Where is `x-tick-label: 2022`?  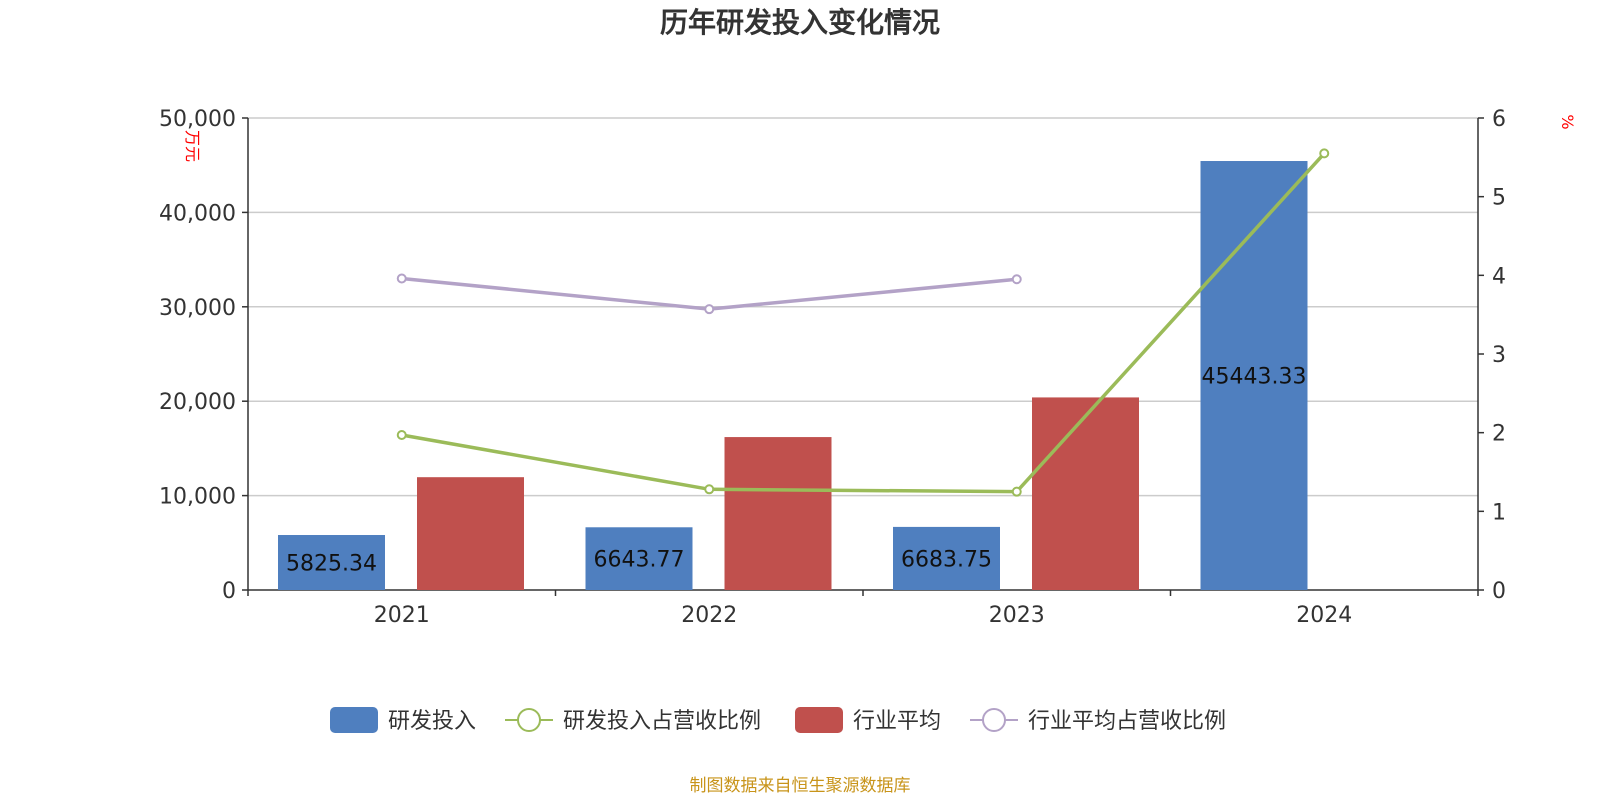
x-tick-label: 2022 is located at coordinates (709, 615).